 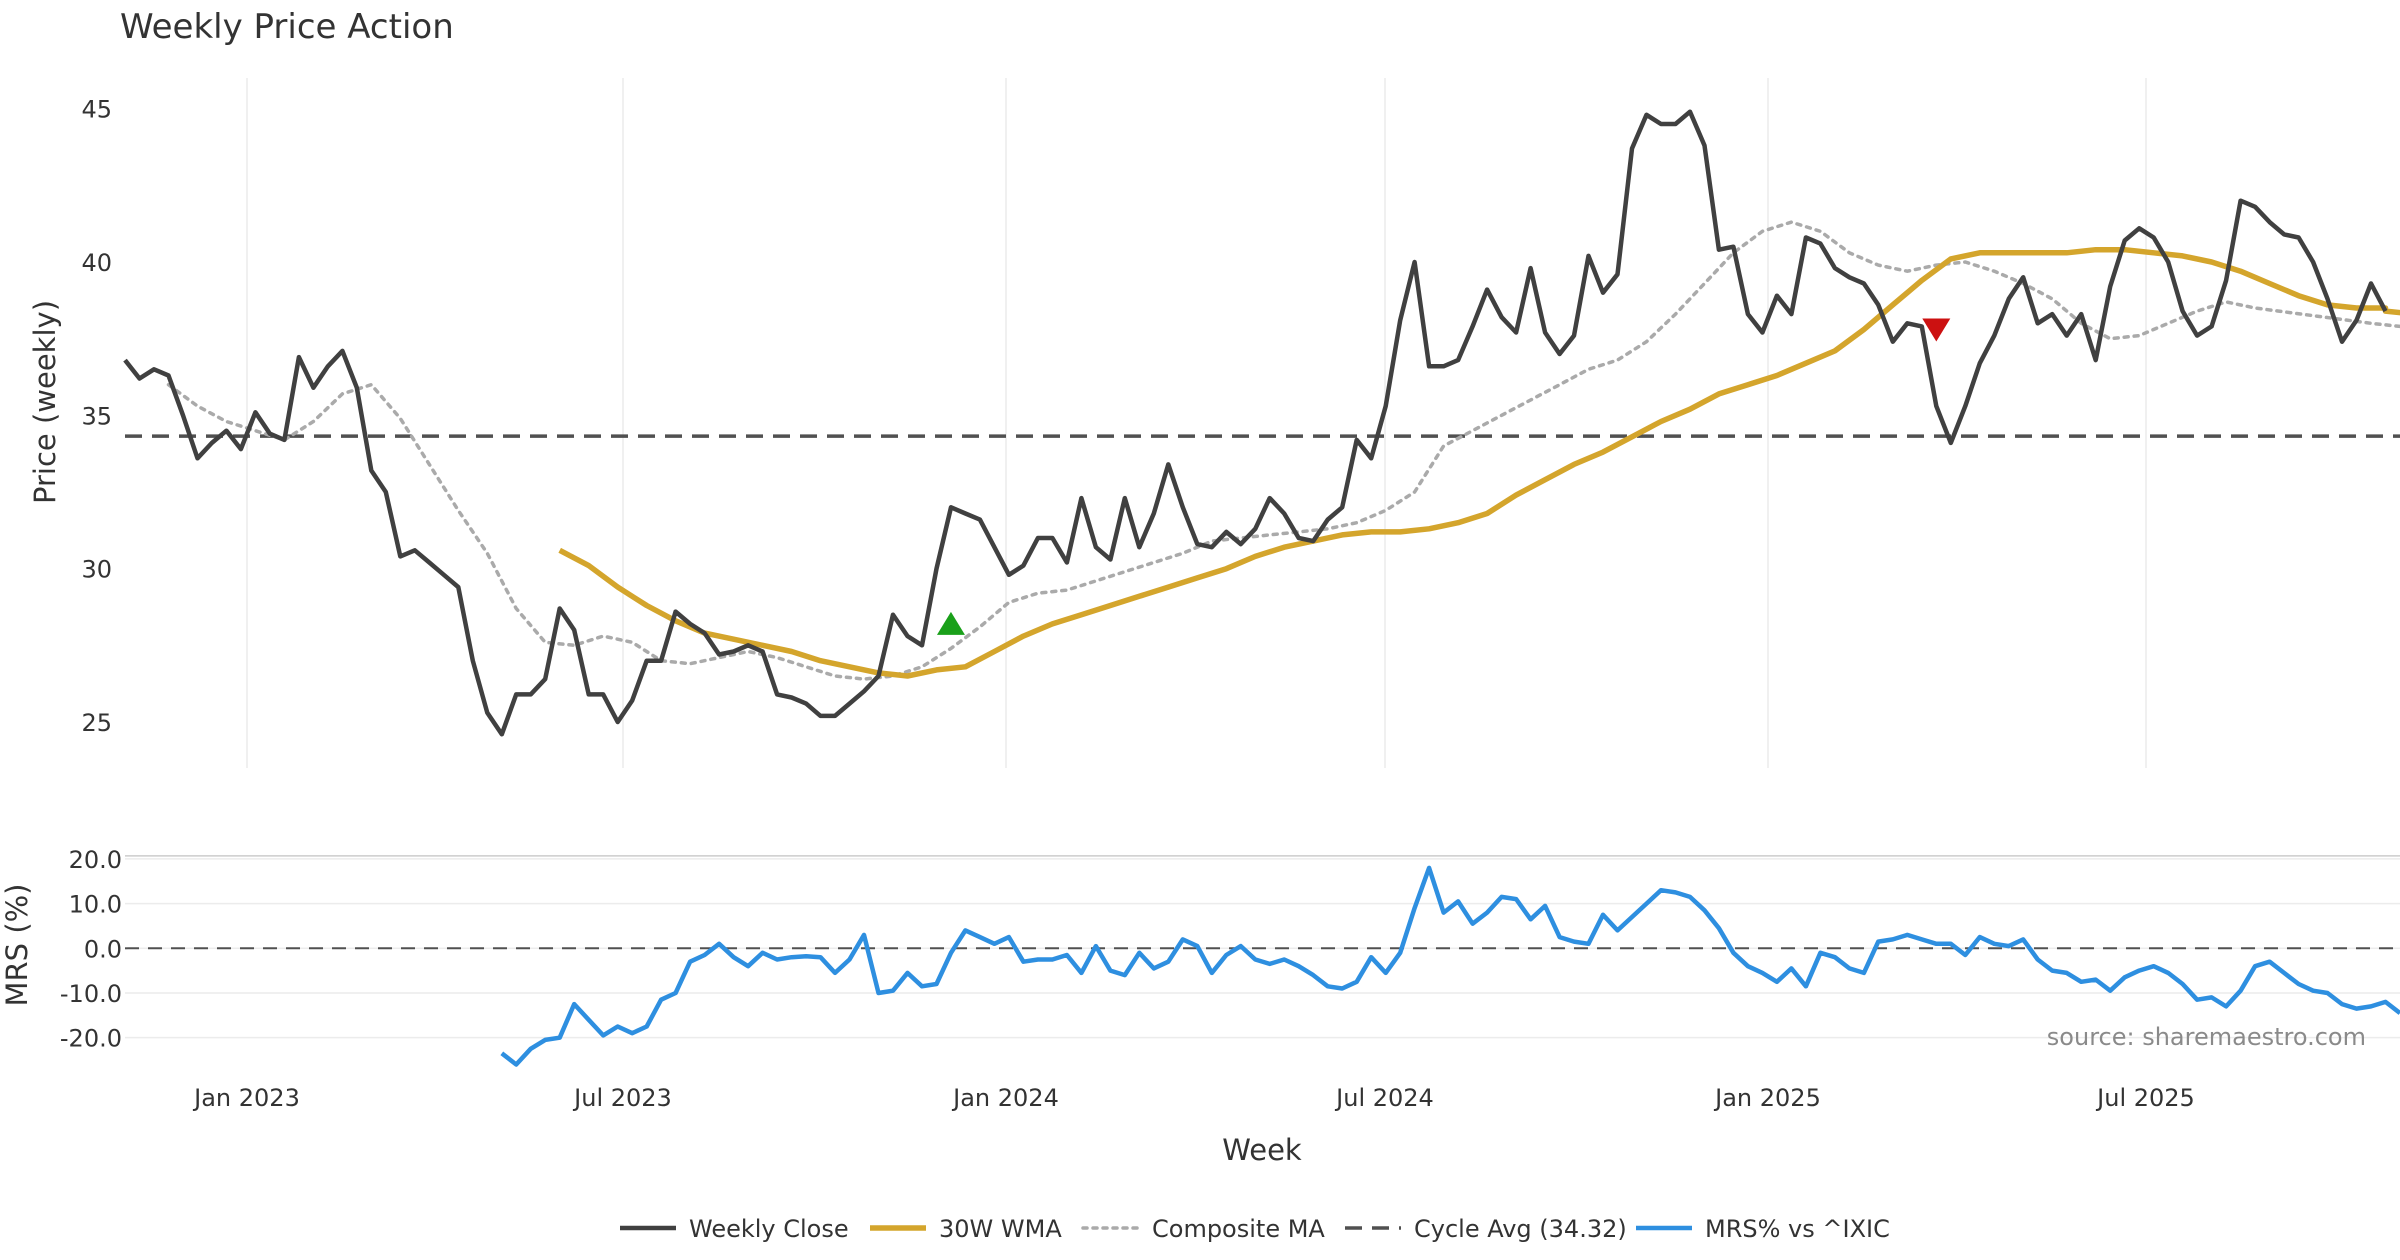 What do you see at coordinates (45, 402) in the screenshot?
I see `price-y-axis-title: Price (weekly)` at bounding box center [45, 402].